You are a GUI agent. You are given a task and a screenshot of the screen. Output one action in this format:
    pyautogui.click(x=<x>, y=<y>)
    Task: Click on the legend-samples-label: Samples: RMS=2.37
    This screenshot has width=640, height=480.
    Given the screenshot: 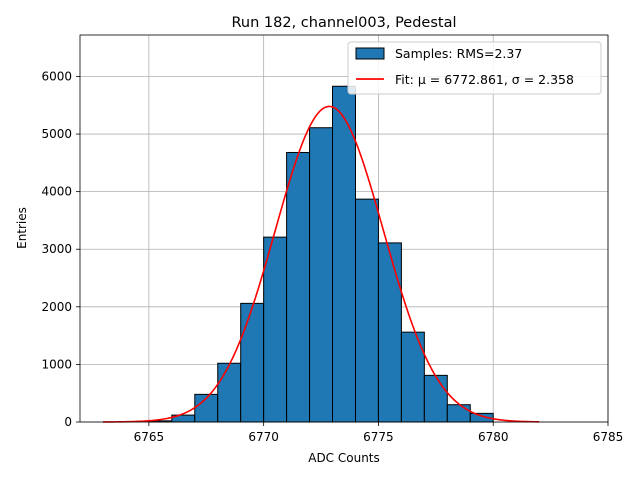 What is the action you would take?
    pyautogui.click(x=458, y=53)
    